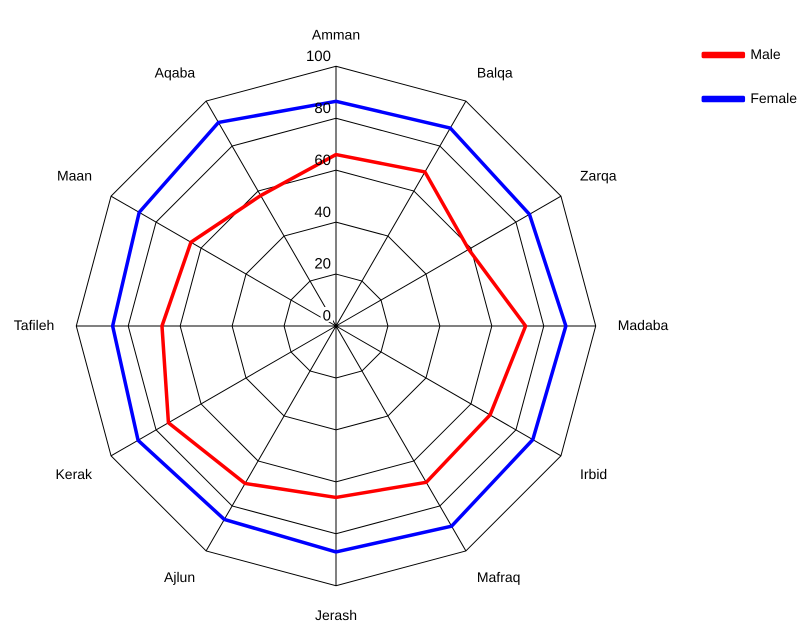 This screenshot has height=637, width=807. Describe the element at coordinates (318, 56) in the screenshot. I see `y-tick-label: 100` at that location.